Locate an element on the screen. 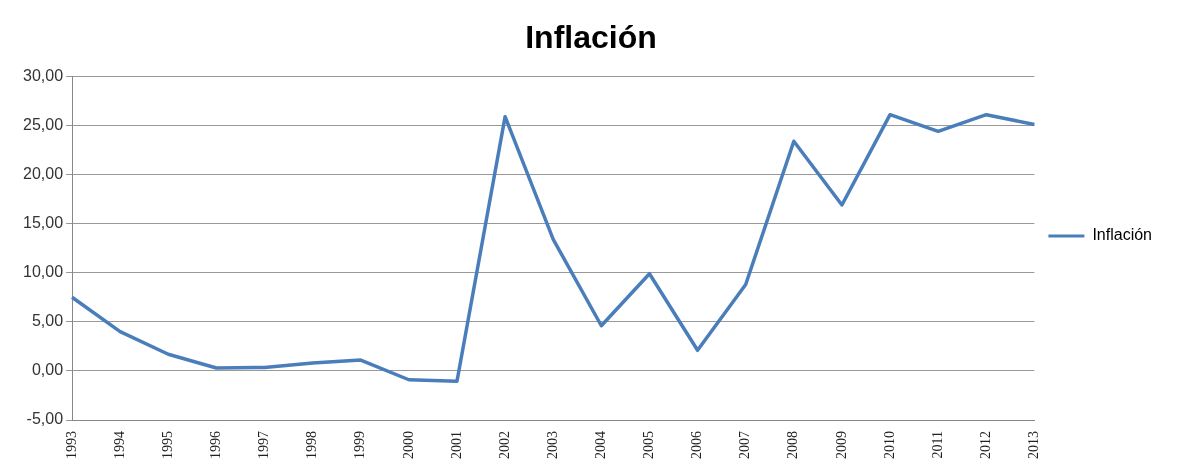  y-tick-label: 0,00 is located at coordinates (47, 370).